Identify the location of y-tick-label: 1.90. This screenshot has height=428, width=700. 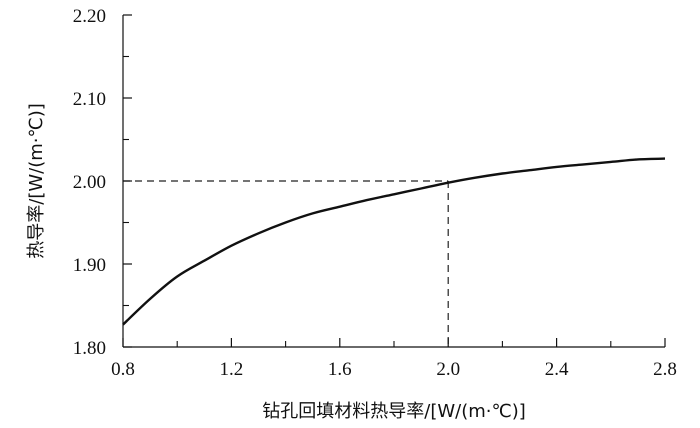
(89, 265).